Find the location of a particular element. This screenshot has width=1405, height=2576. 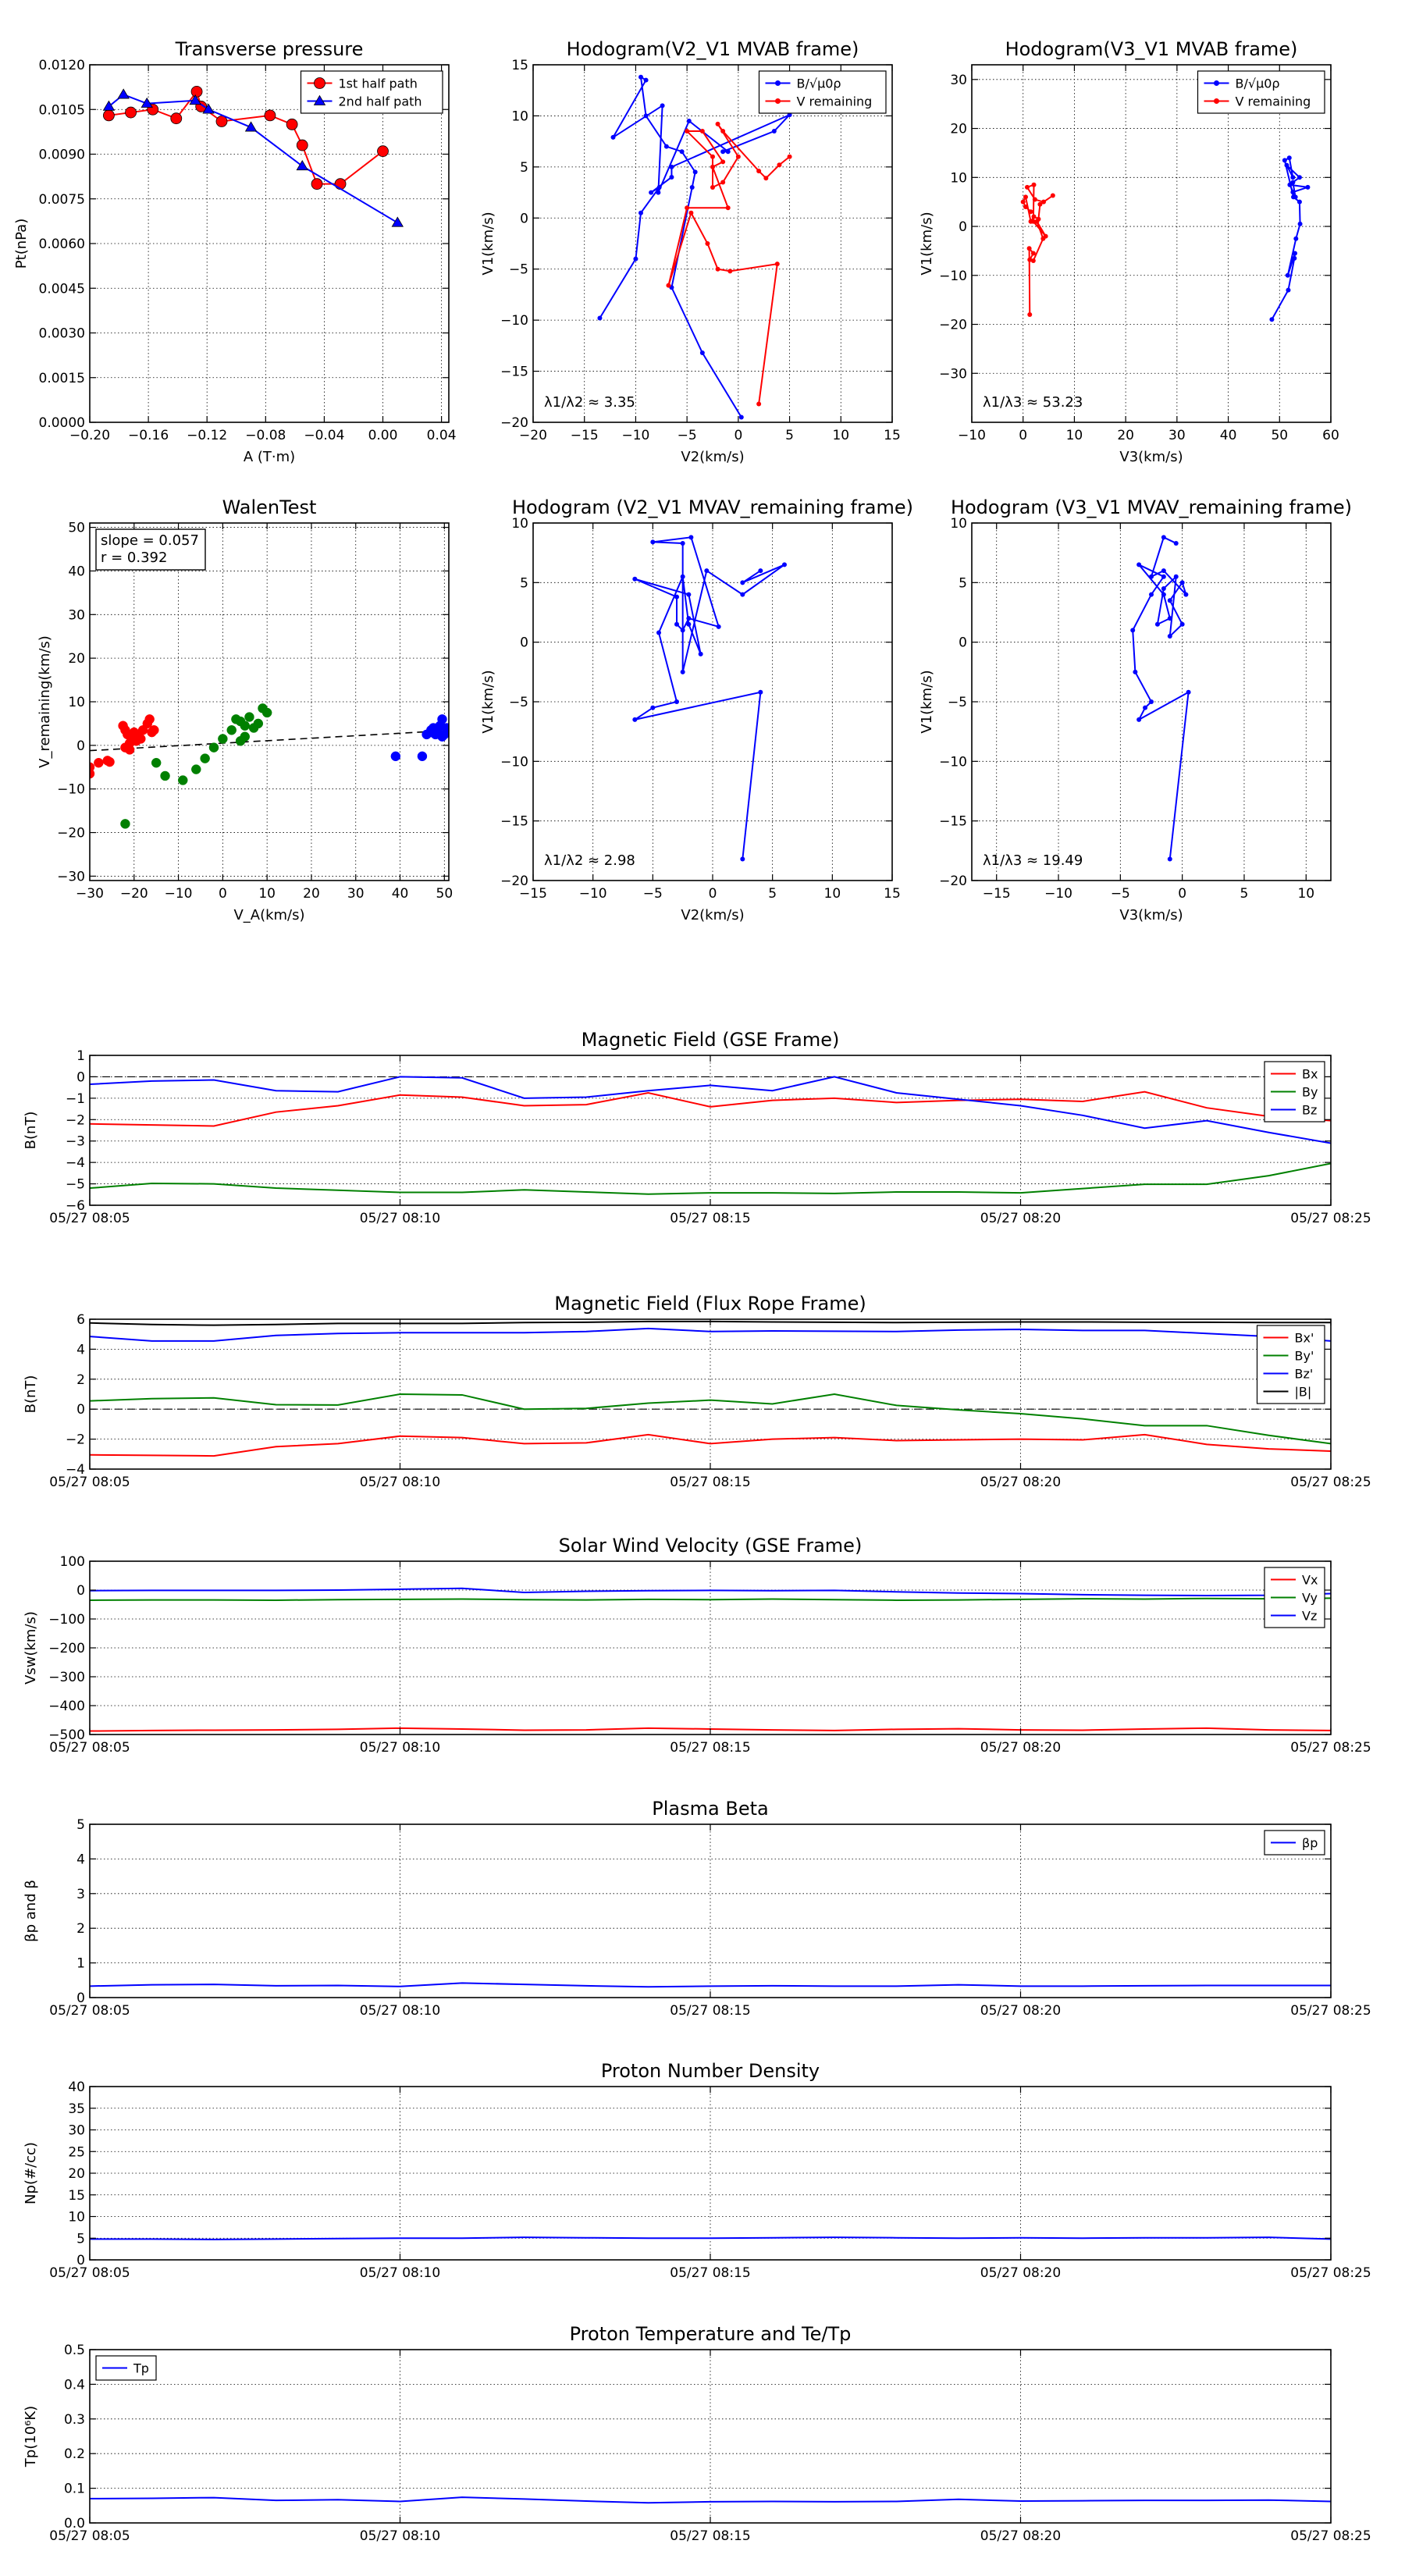

y-tick-label: 0.0060 is located at coordinates (62, 245).